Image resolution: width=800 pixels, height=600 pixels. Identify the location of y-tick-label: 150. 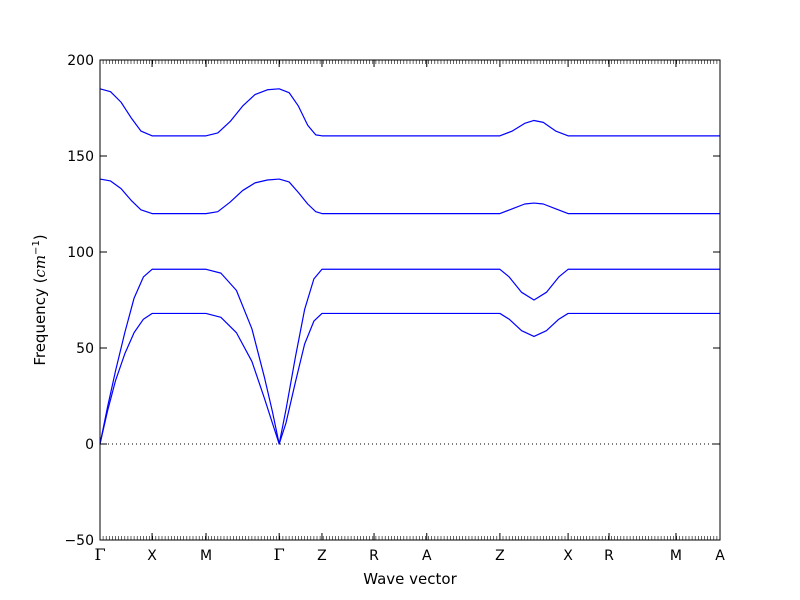
(80, 157).